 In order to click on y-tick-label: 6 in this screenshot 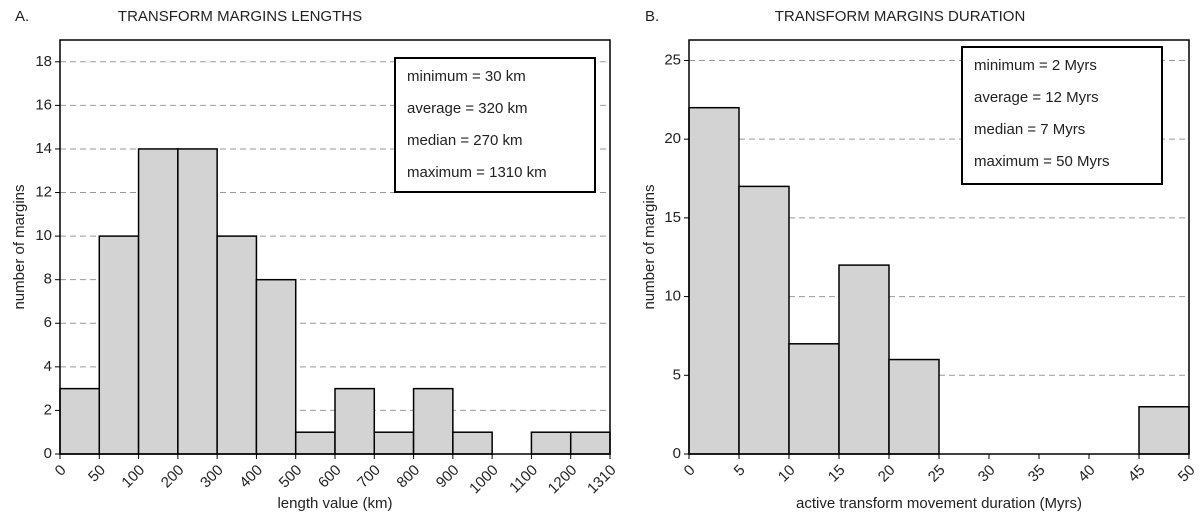, I will do `click(48, 322)`.